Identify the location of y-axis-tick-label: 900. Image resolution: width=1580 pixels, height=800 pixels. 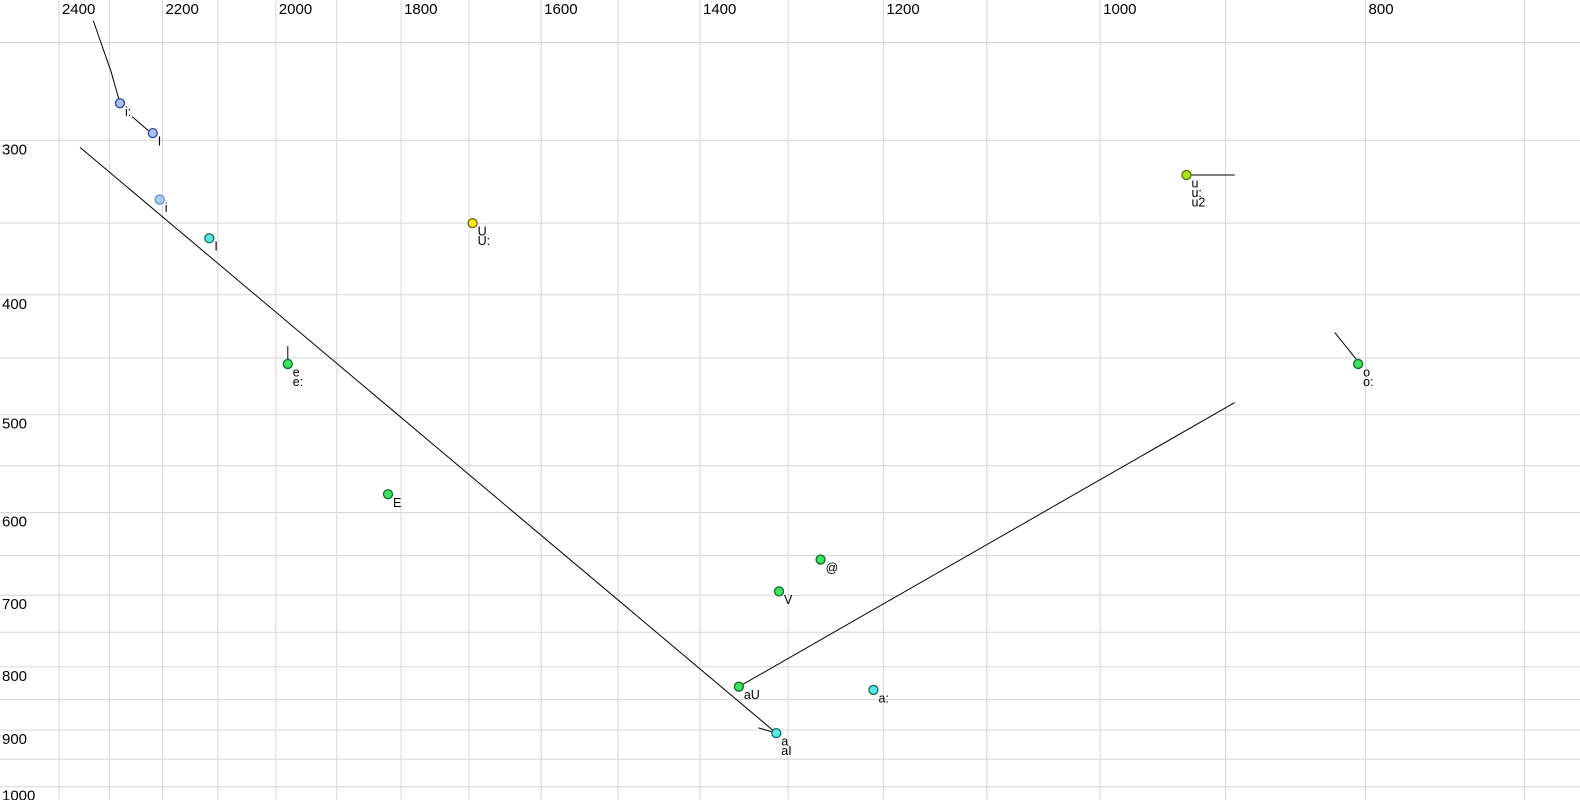
(14, 739).